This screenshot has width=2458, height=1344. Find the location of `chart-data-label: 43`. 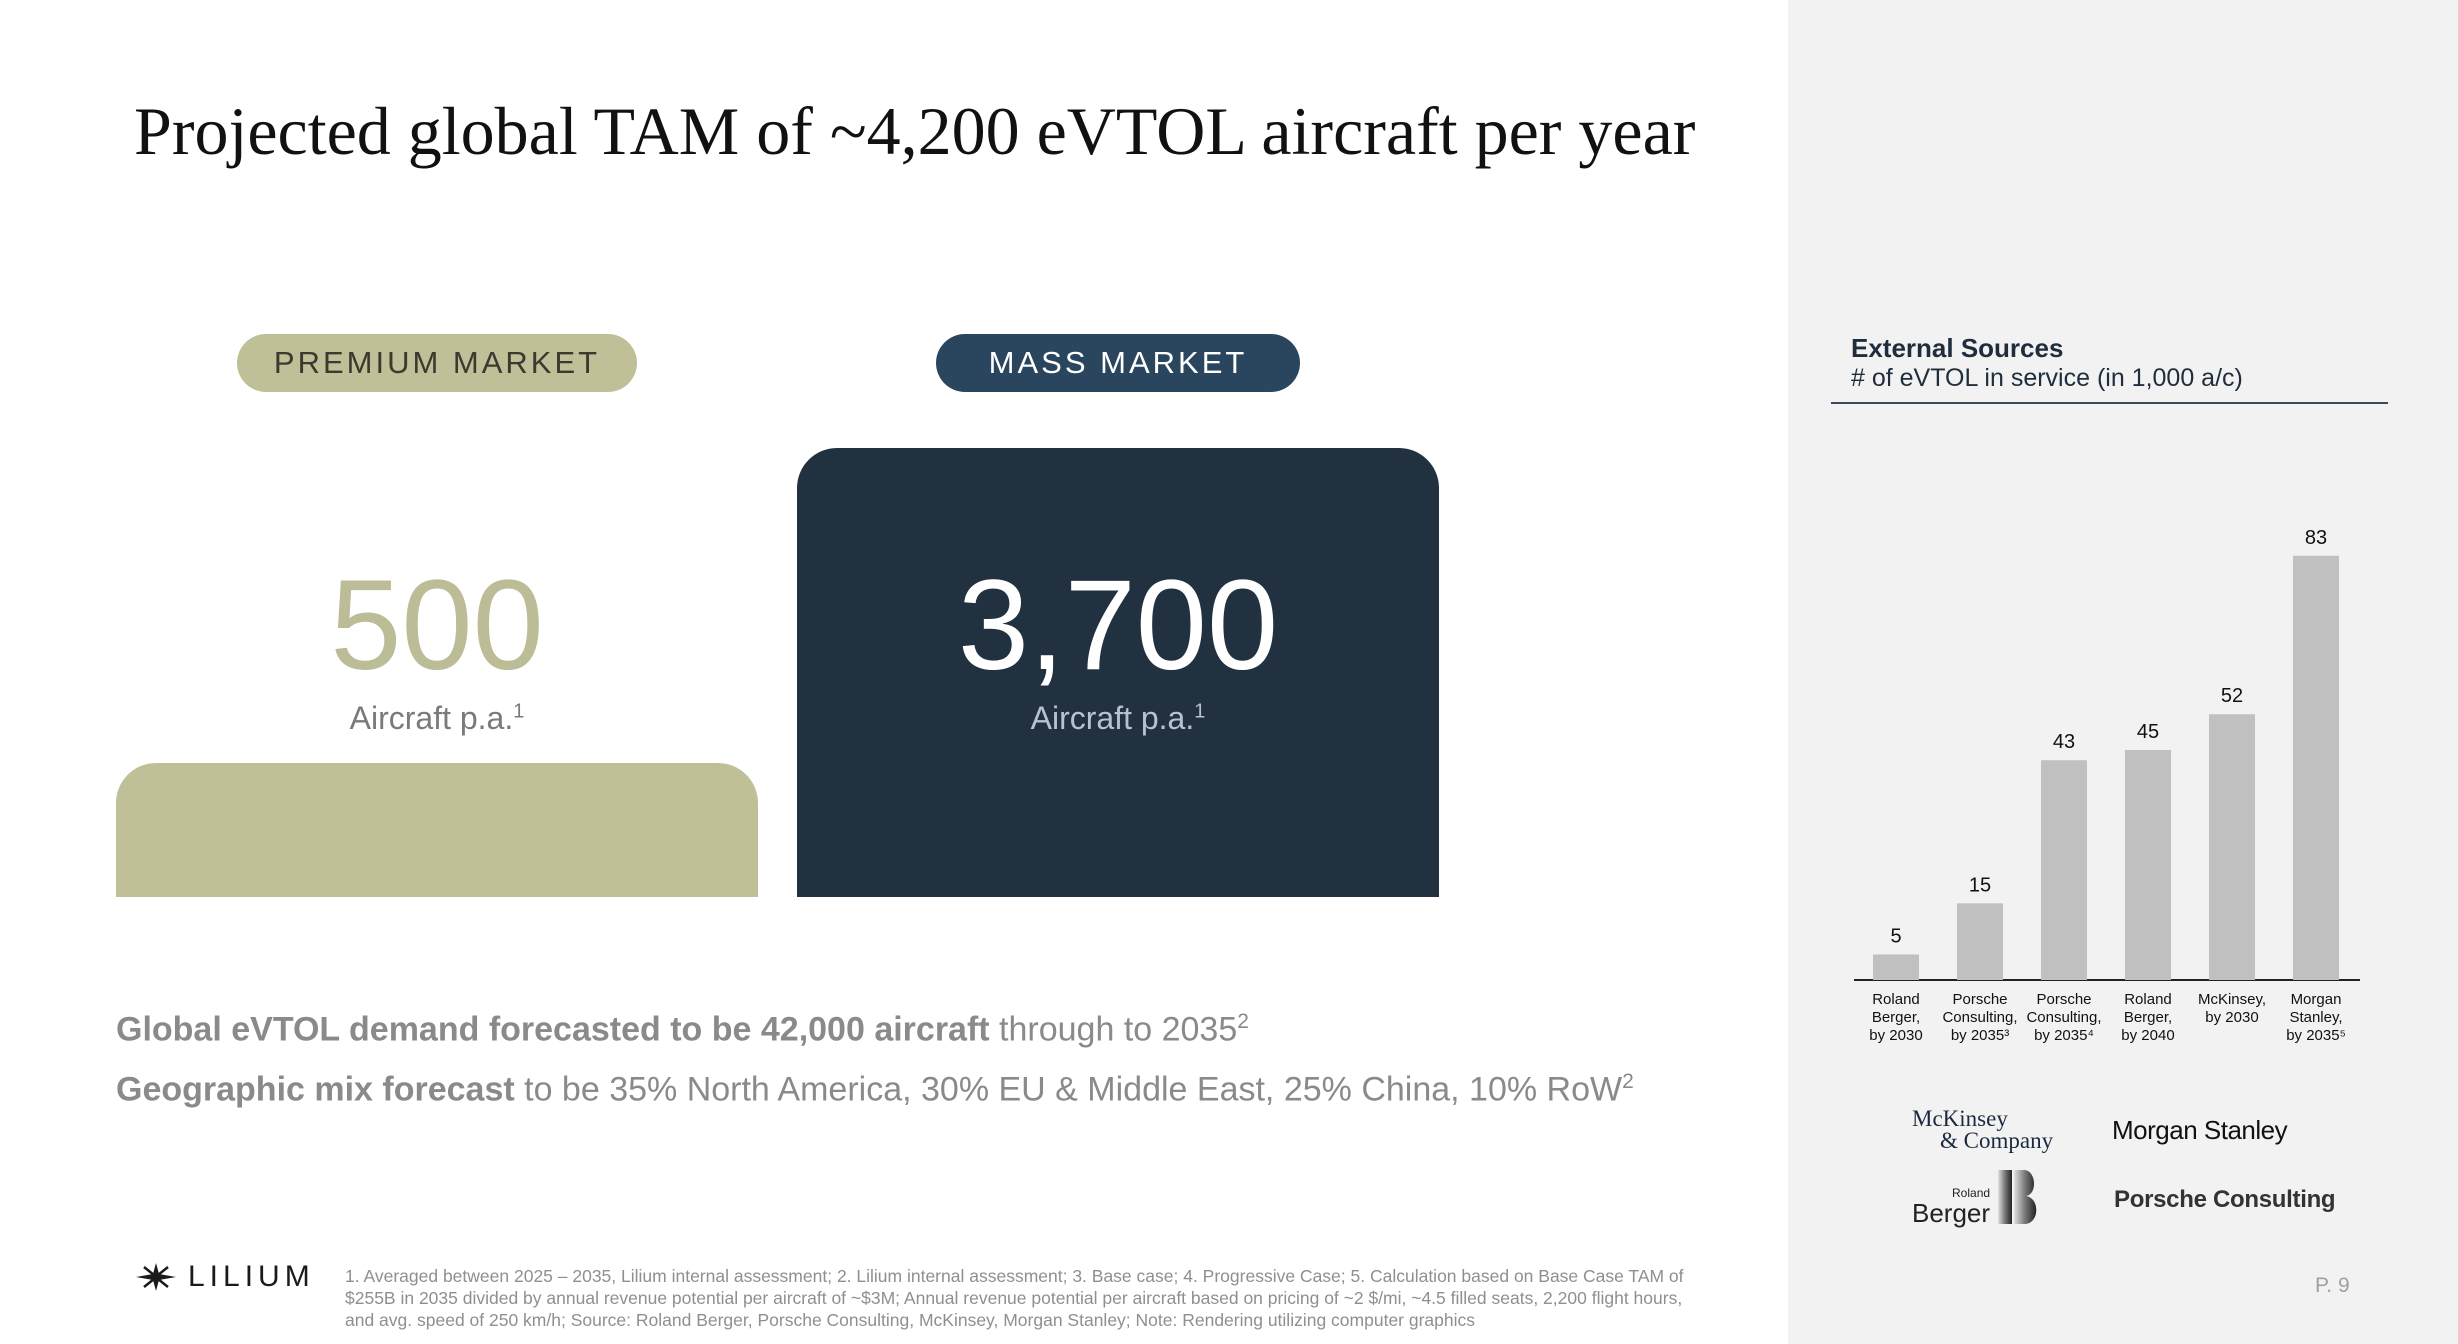

chart-data-label: 43 is located at coordinates (2064, 742).